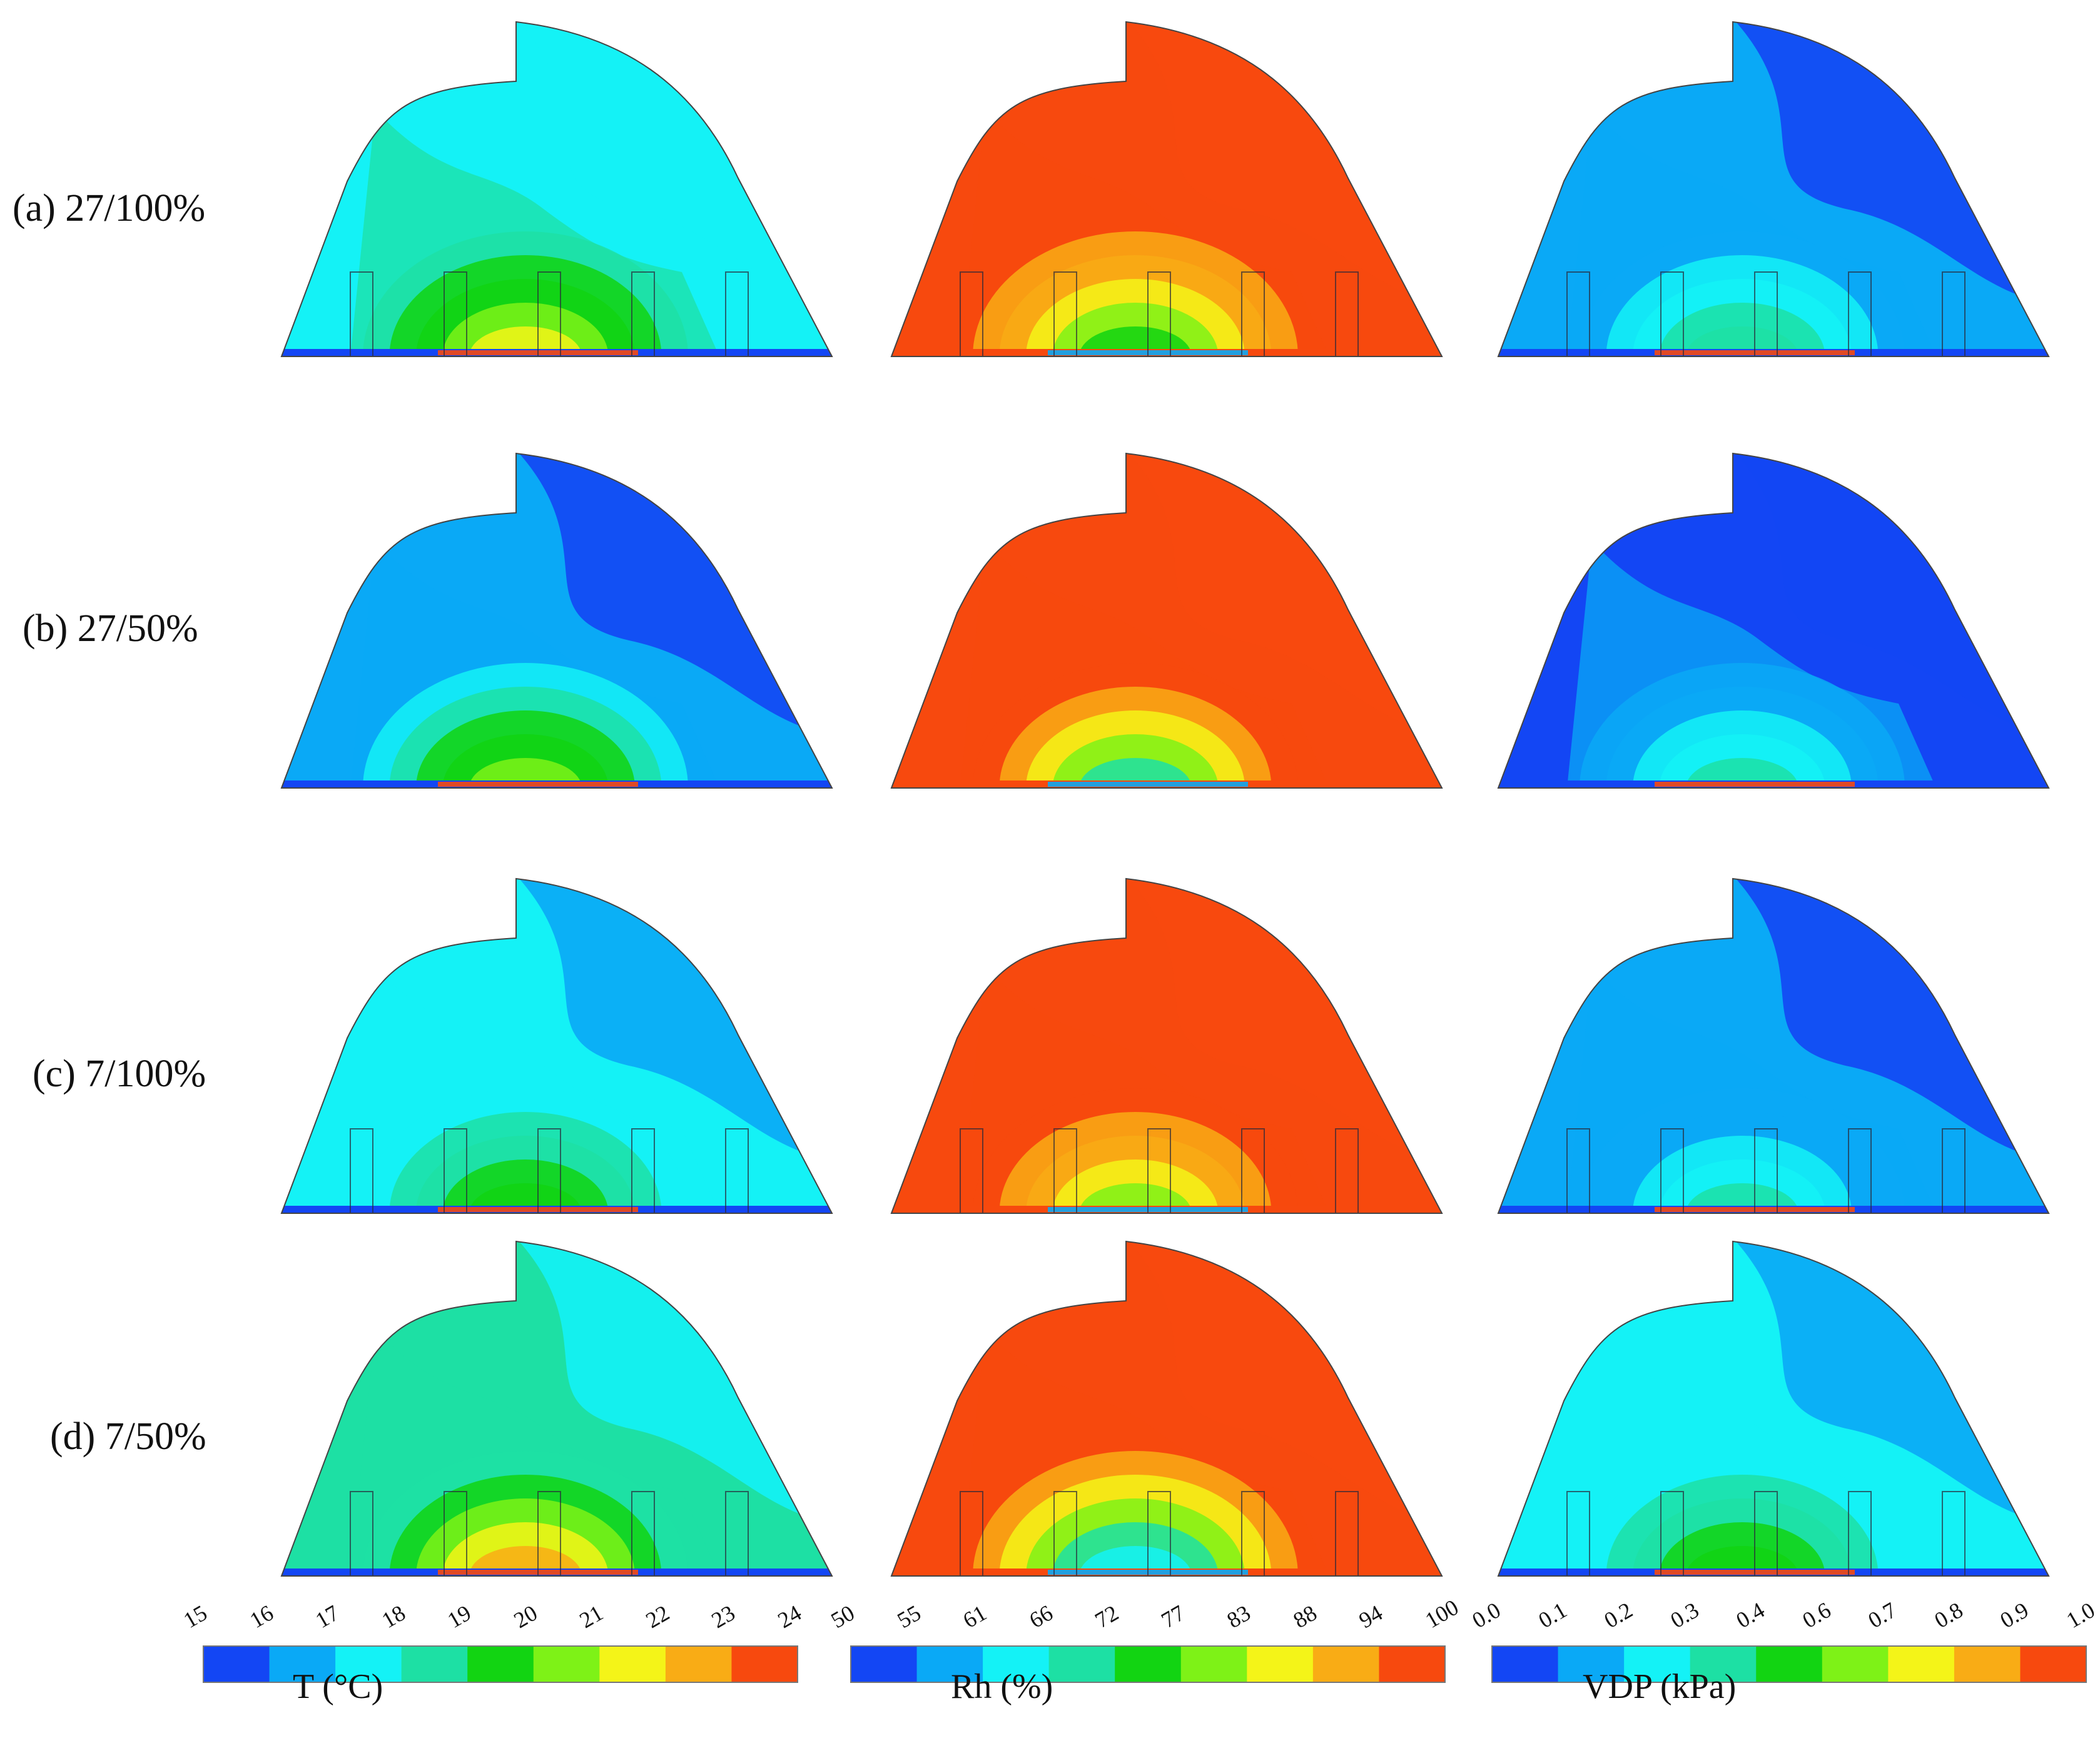 The width and height of the screenshot is (2100, 1763). I want to click on colorbar-title-humidity: Rh (%), so click(1002, 1687).